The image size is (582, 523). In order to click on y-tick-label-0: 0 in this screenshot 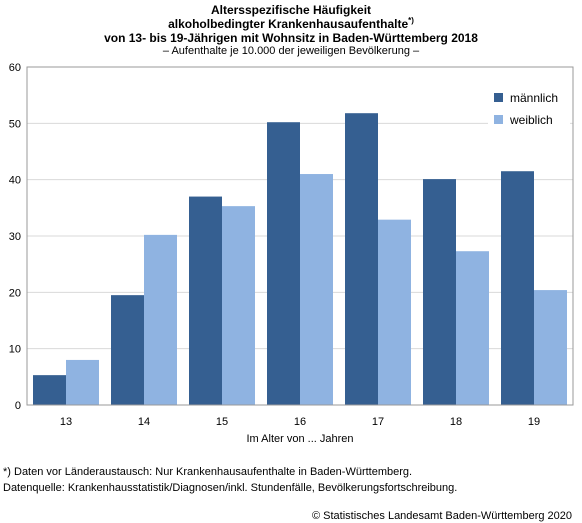, I will do `click(18, 406)`.